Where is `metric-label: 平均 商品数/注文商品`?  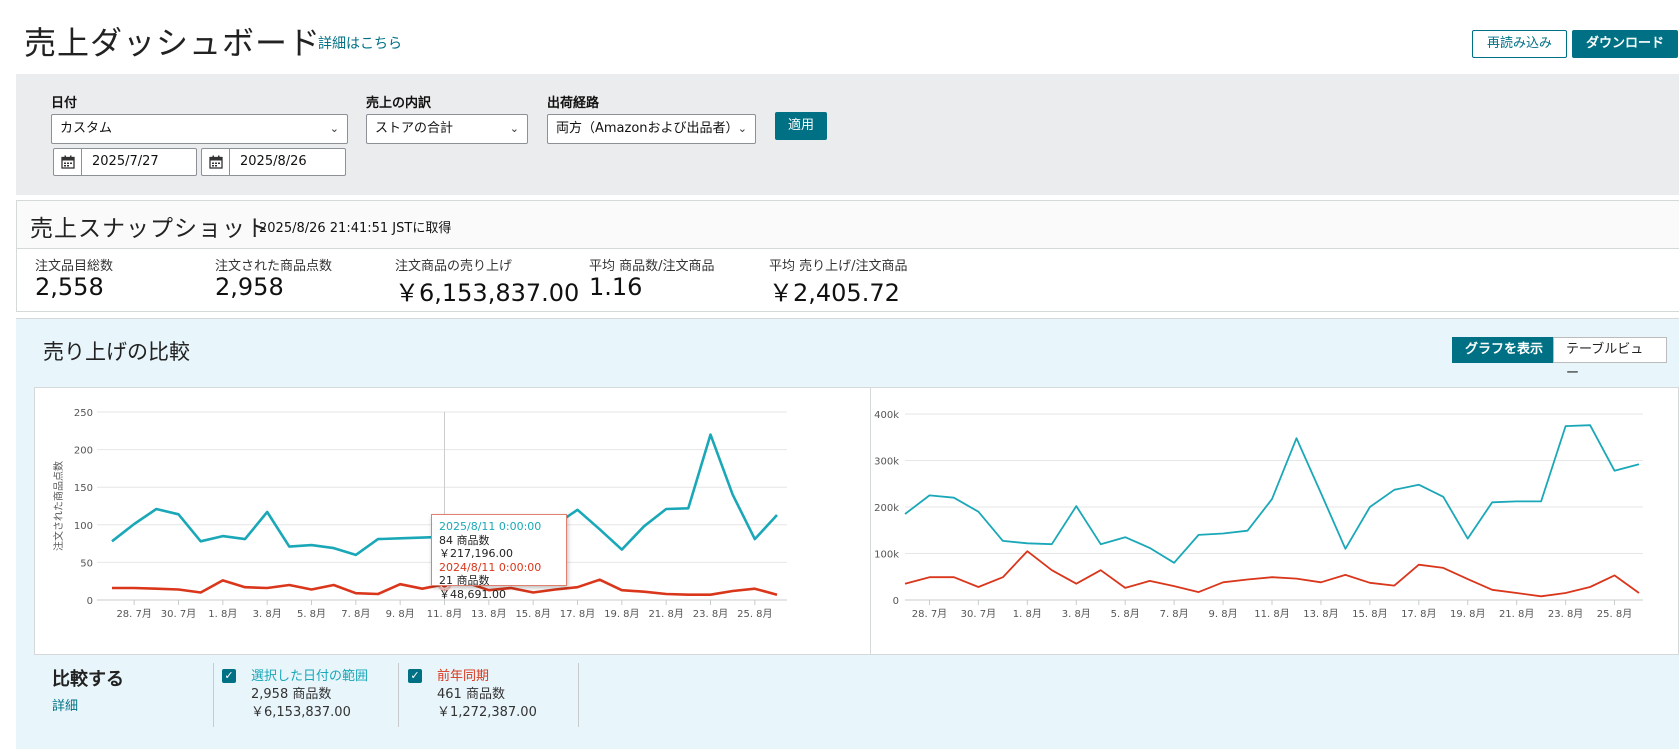
metric-label: 平均 商品数/注文商品 is located at coordinates (652, 266).